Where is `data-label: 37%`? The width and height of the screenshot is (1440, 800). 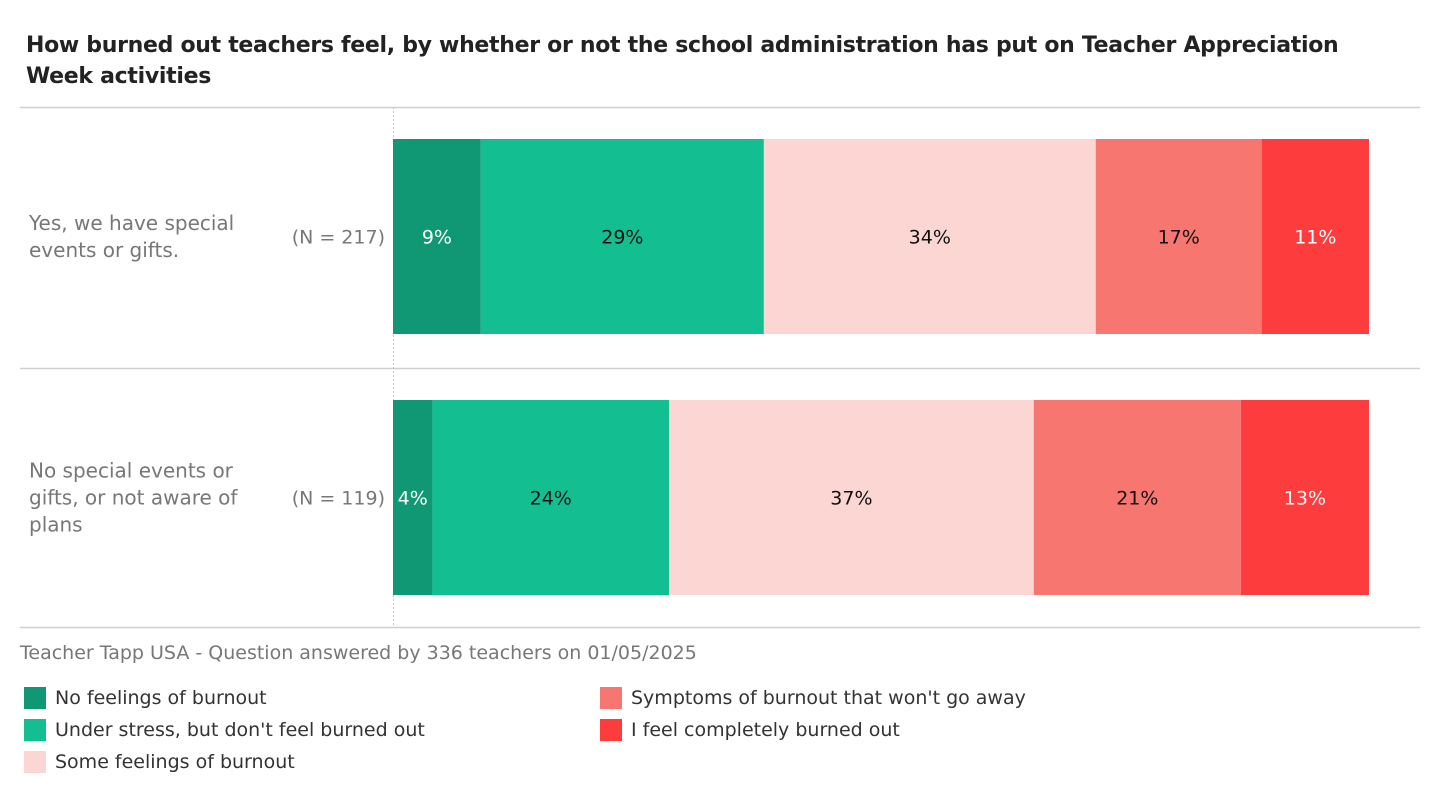 data-label: 37% is located at coordinates (851, 499).